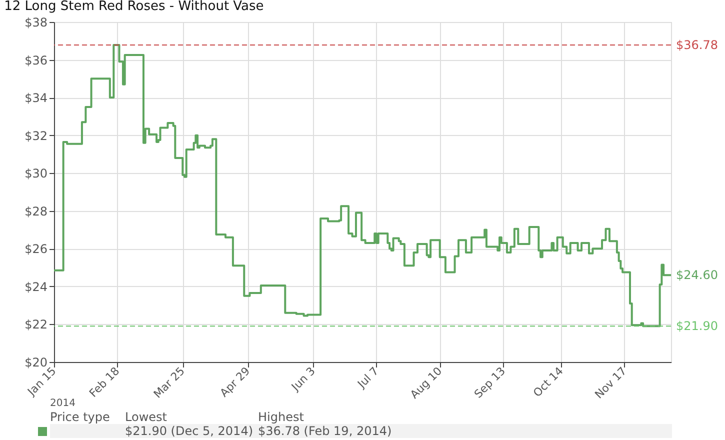 This screenshot has height=440, width=725. I want to click on text: Highest, so click(281, 417).